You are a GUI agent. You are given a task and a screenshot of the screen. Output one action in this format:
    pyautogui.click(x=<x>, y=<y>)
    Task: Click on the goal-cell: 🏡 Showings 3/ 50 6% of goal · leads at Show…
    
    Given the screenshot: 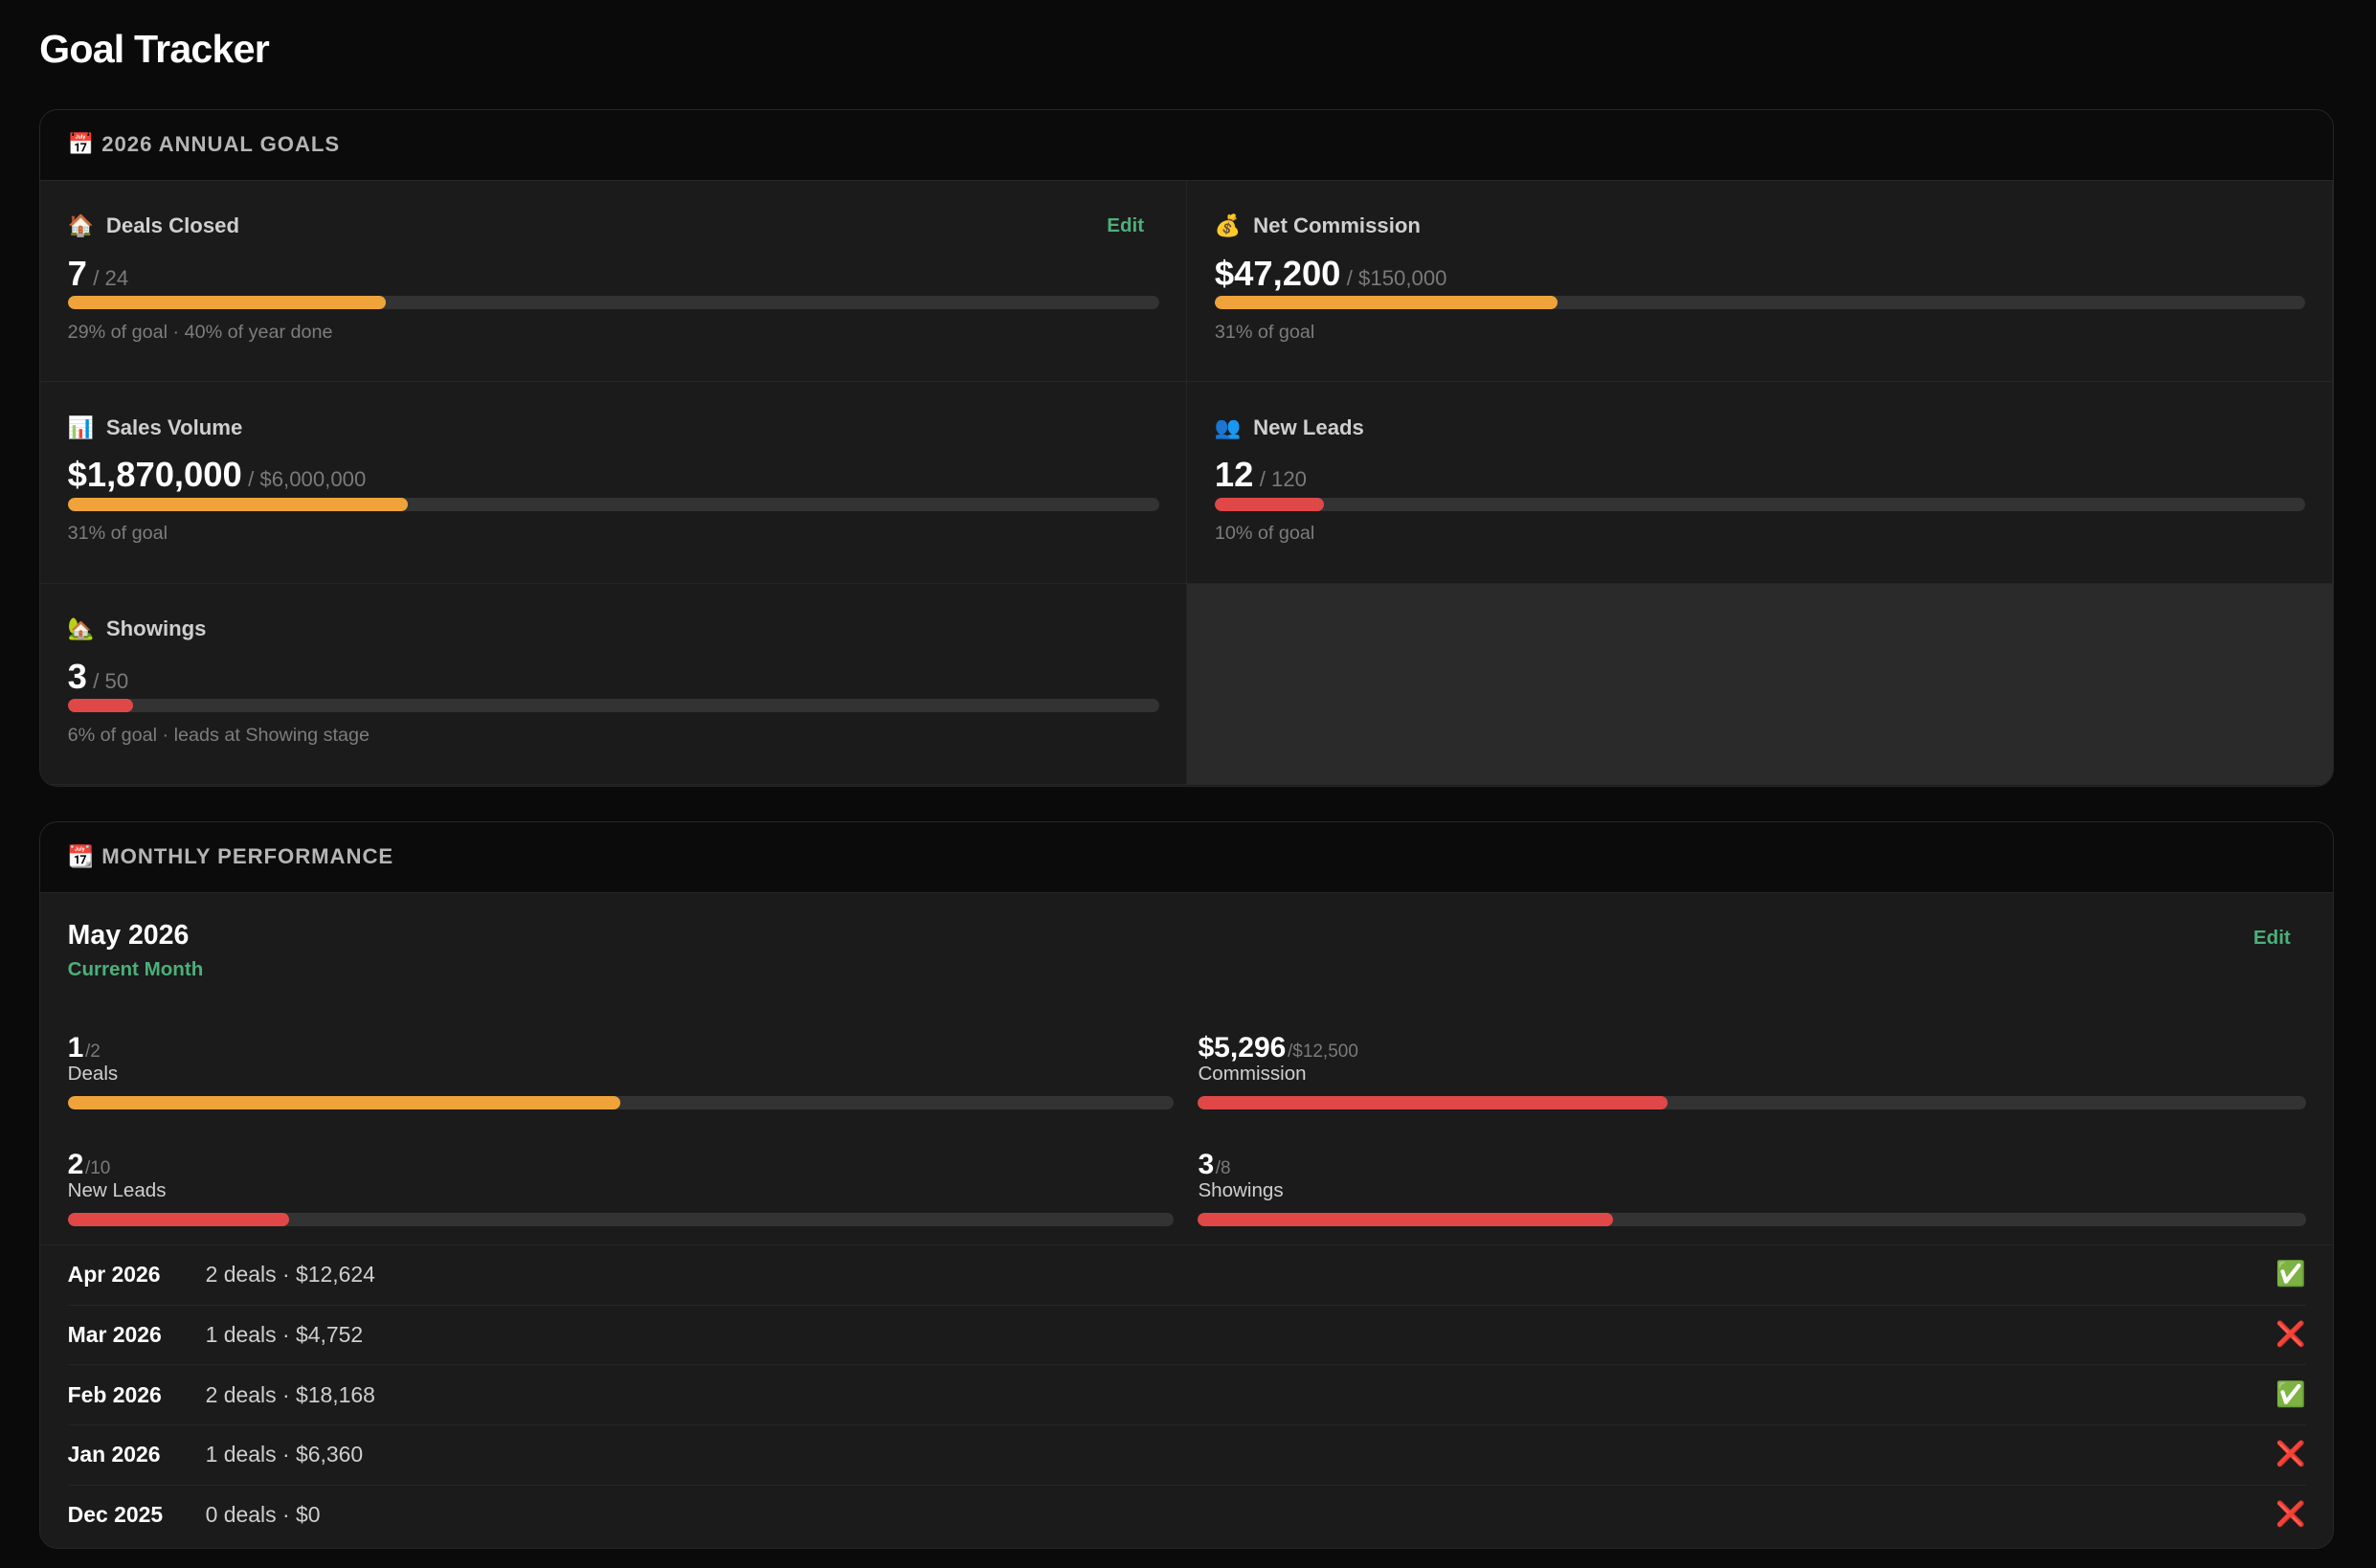 What is the action you would take?
    pyautogui.click(x=614, y=685)
    